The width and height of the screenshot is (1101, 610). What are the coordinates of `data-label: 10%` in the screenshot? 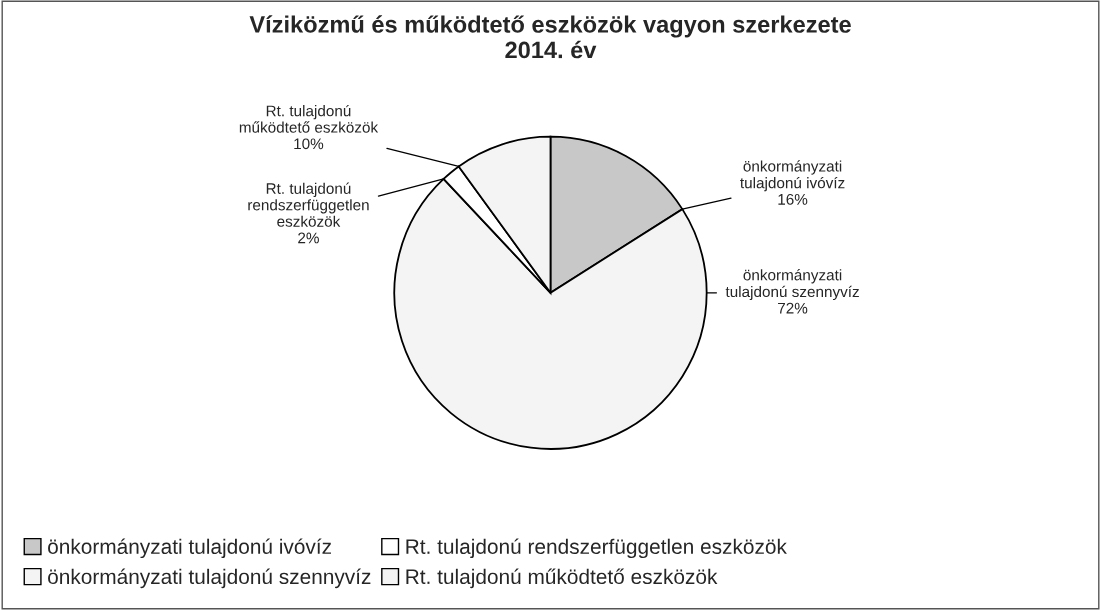 It's located at (309, 144).